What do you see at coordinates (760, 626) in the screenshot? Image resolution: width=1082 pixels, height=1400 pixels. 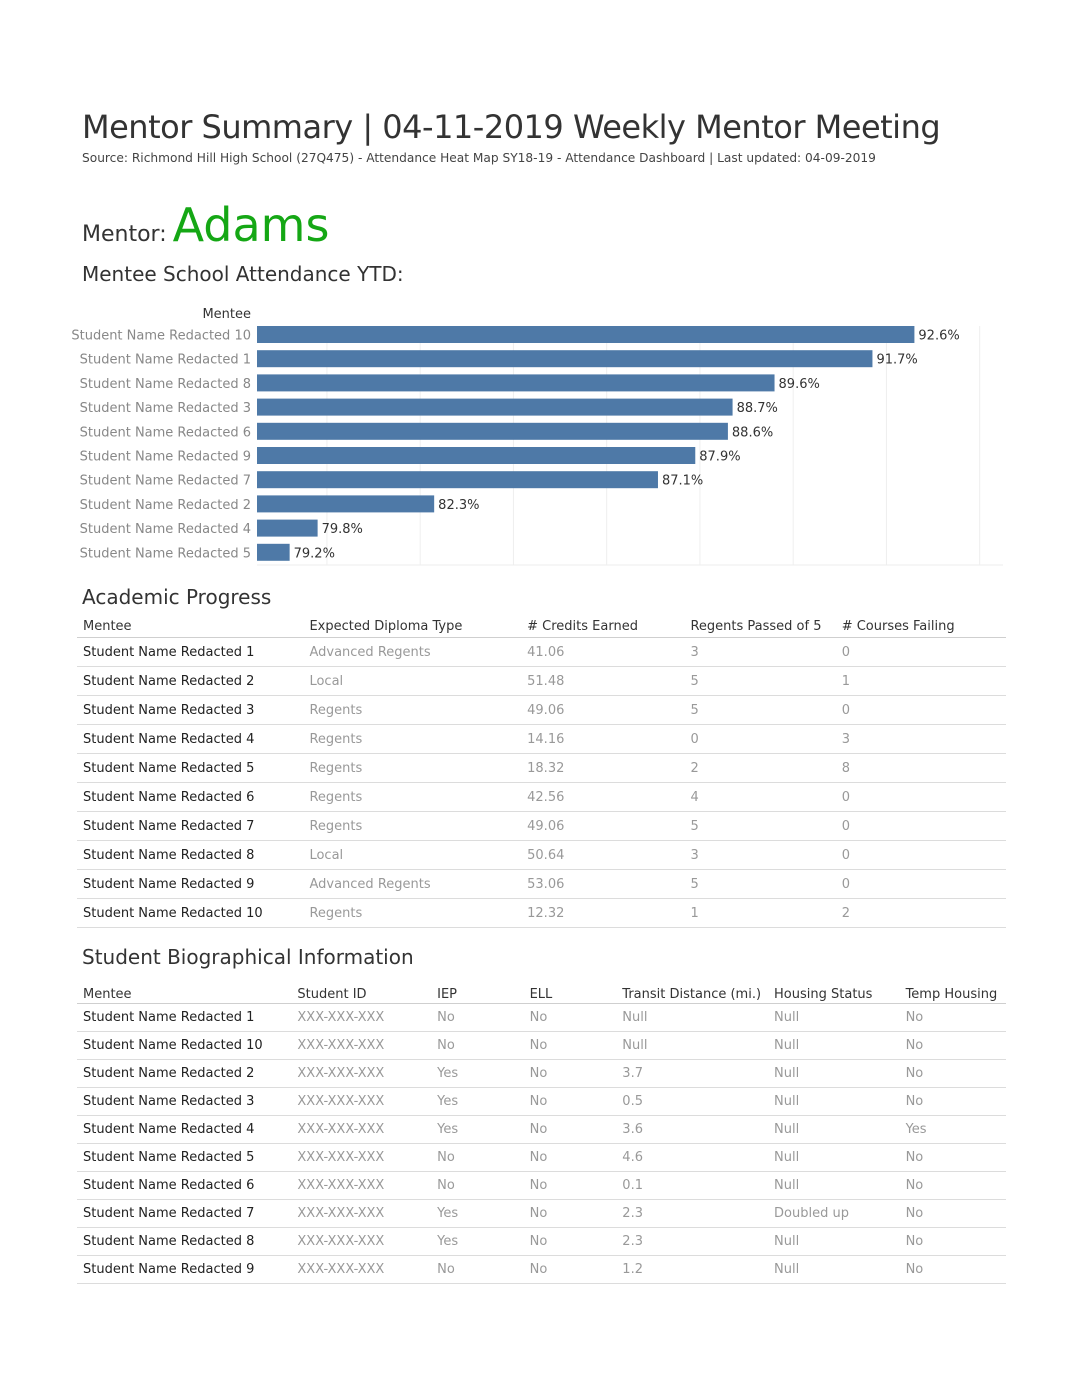 I see `column-header: Regents Passed of 5` at bounding box center [760, 626].